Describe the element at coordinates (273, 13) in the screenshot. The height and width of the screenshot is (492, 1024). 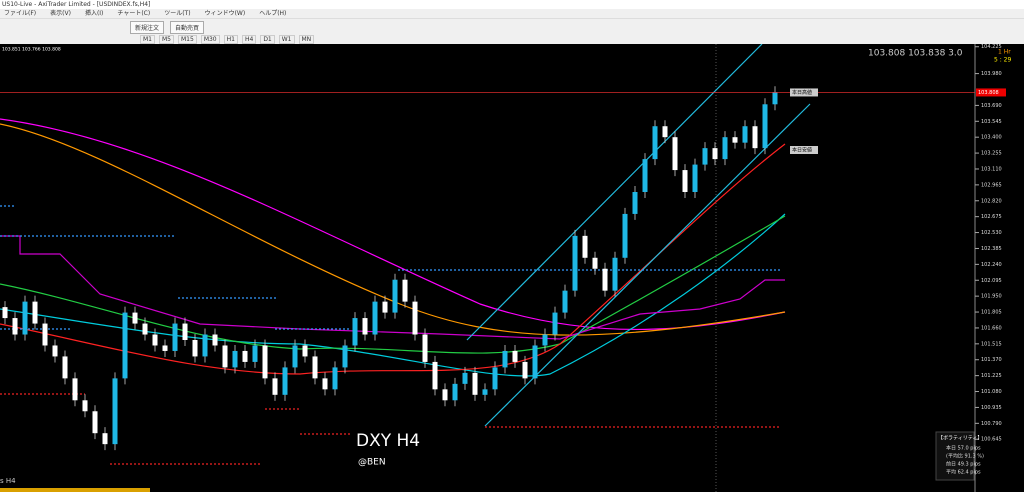
I see `menu-item: ヘルプ(H)` at that location.